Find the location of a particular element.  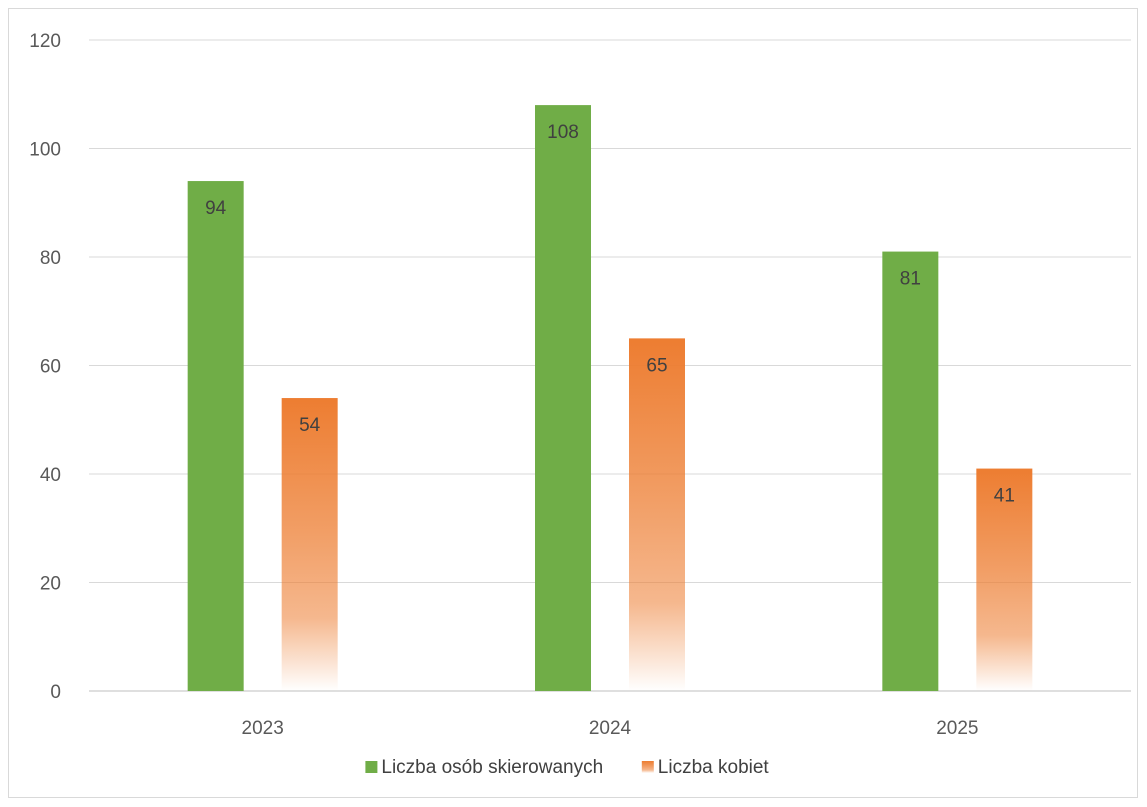

data-label: 108 is located at coordinates (563, 132).